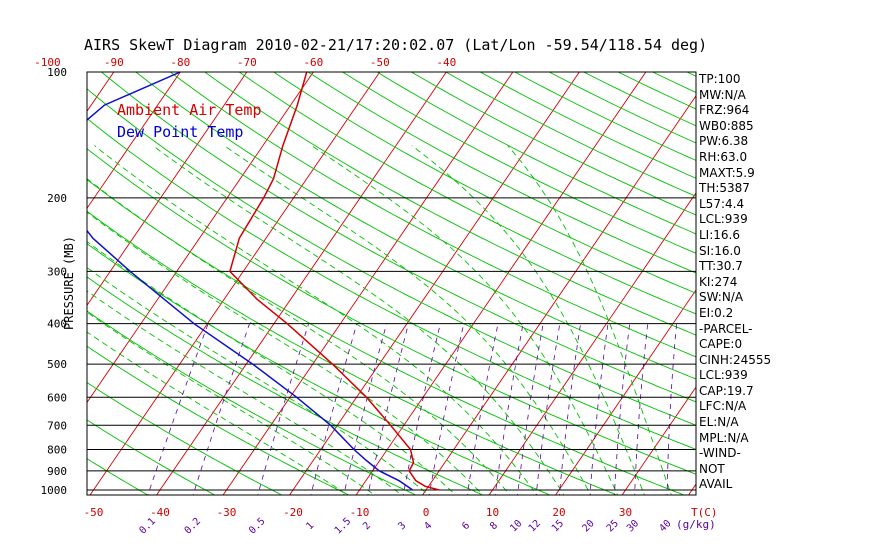  I want to click on pressure-tick-label: 500, so click(57, 364).